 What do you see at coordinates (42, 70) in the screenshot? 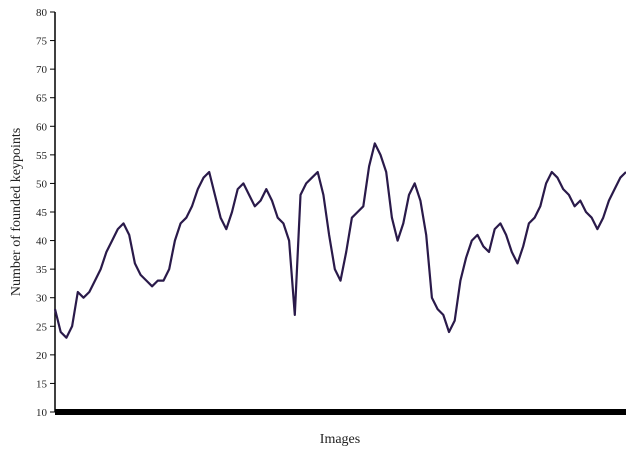
I see `y-tick-label: 70` at bounding box center [42, 70].